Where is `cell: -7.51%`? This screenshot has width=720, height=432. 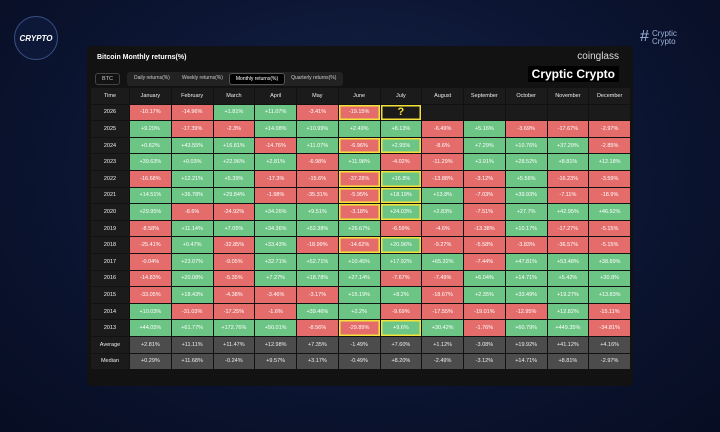 cell: -7.51% is located at coordinates (484, 212).